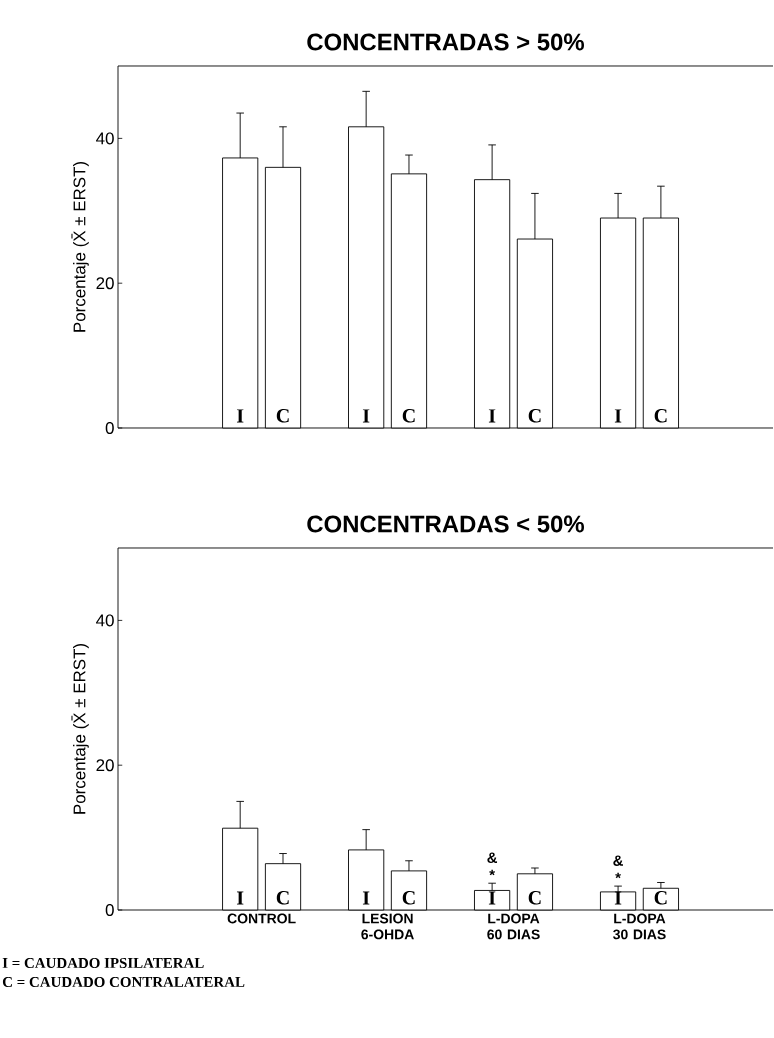 The height and width of the screenshot is (1038, 774). I want to click on x-tick-label: L-DOPA 60 DIAS, so click(513, 926).